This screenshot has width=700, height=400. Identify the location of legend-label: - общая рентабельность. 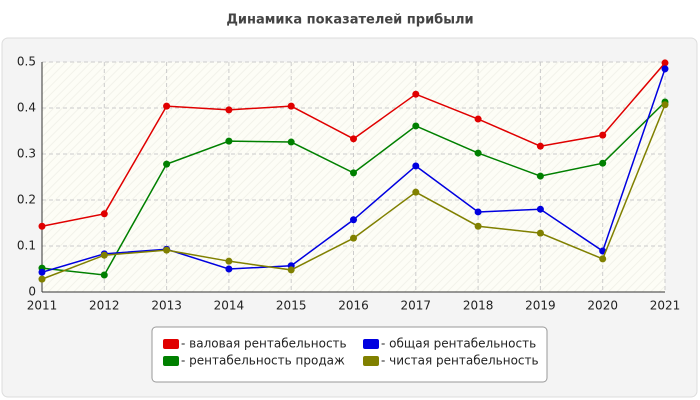
(458, 344).